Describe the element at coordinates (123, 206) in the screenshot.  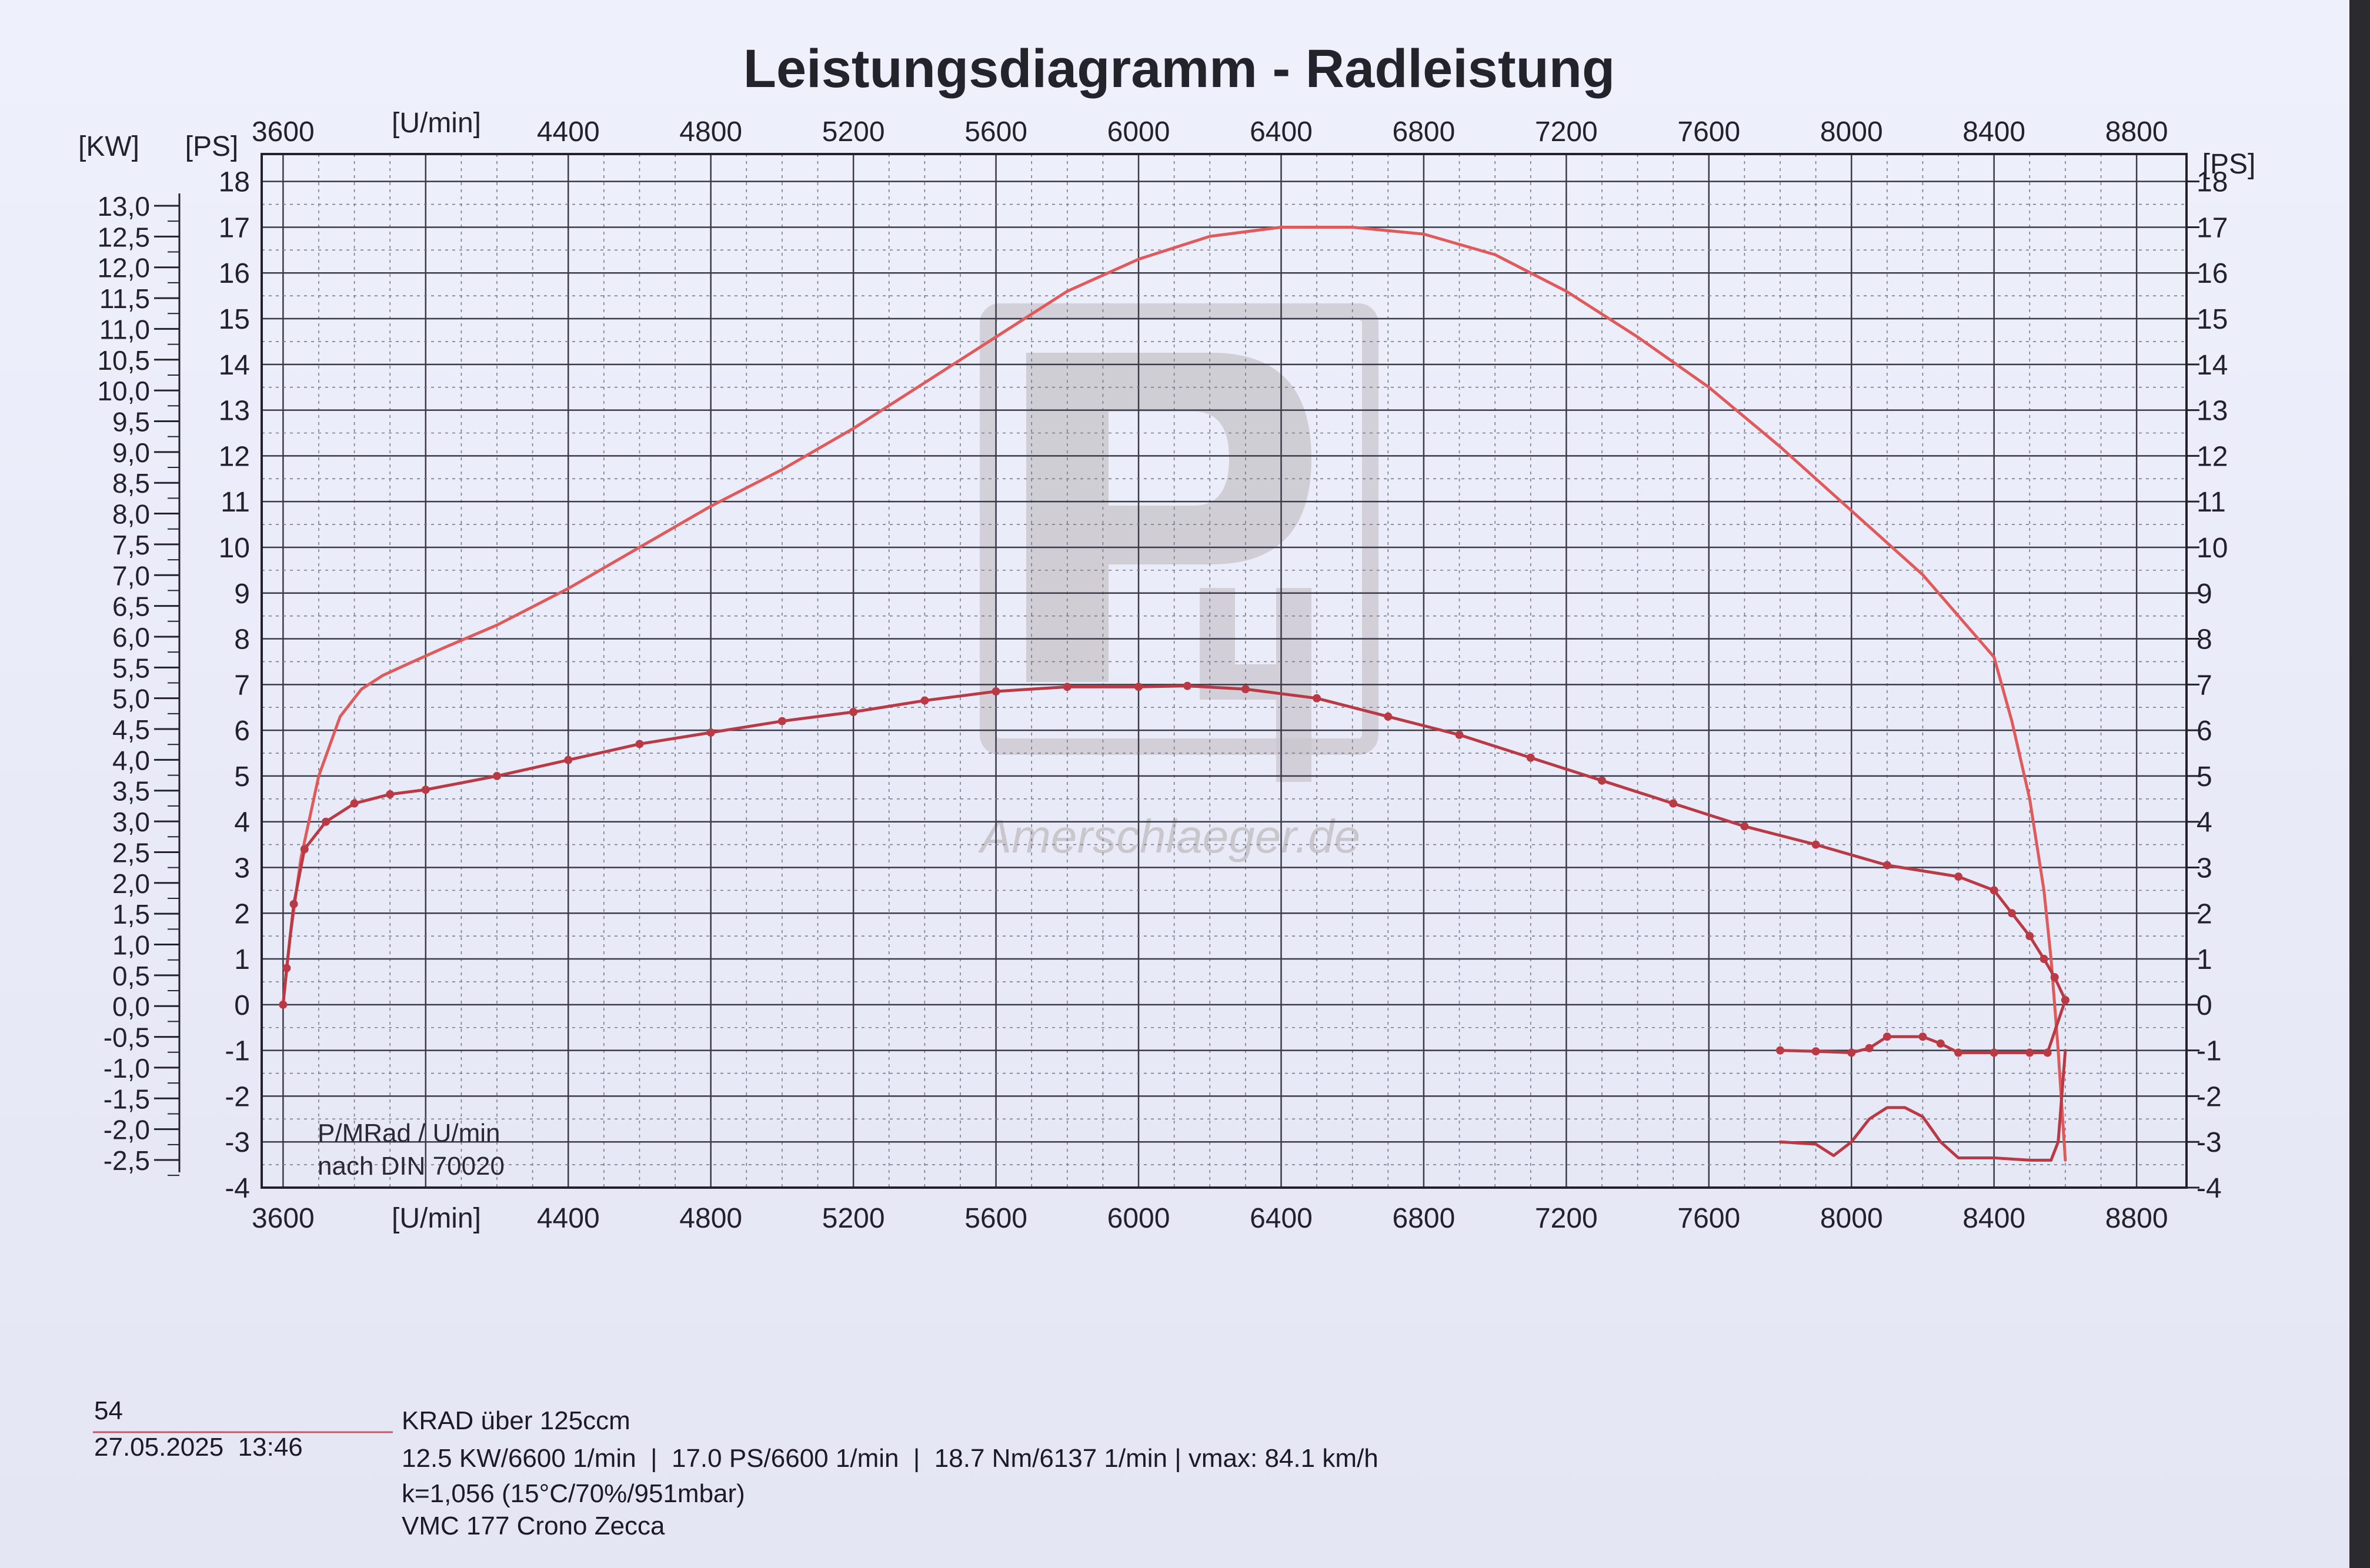
I see `kw-tick-label: 13,0` at that location.